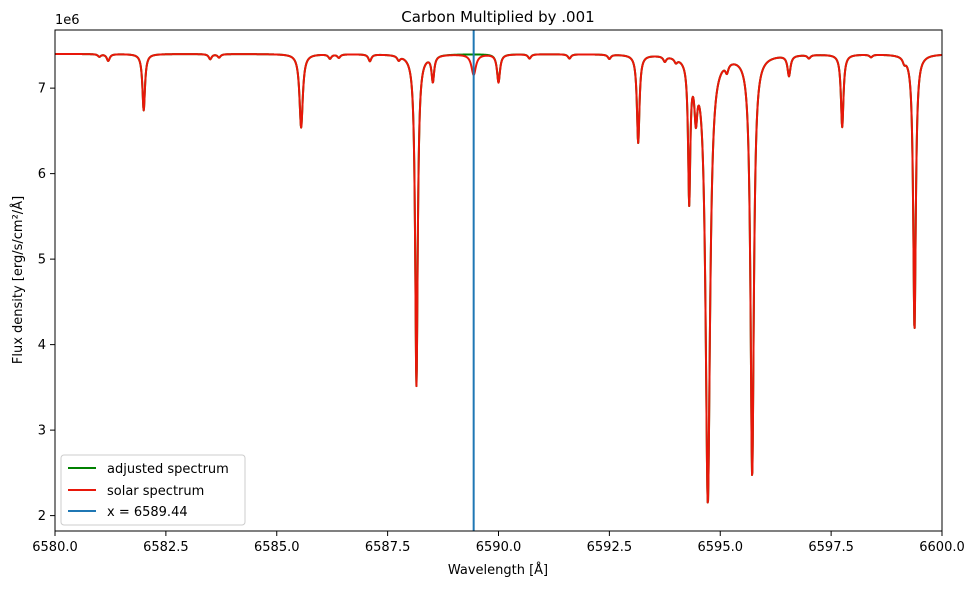 Image resolution: width=976 pixels, height=590 pixels. What do you see at coordinates (831, 547) in the screenshot?
I see `x-tick-label: 6597.5` at bounding box center [831, 547].